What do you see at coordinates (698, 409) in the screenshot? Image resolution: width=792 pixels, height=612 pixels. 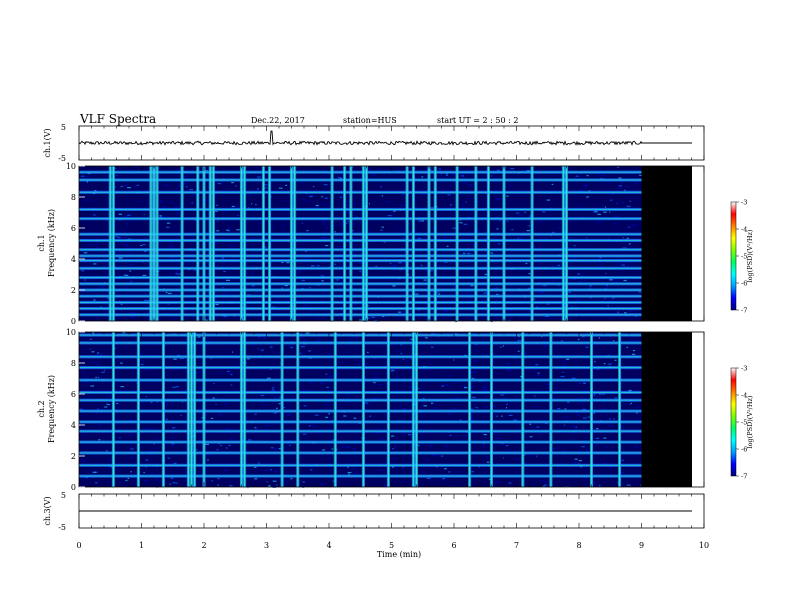 I see `ch2-spectrogram-right-blank` at bounding box center [698, 409].